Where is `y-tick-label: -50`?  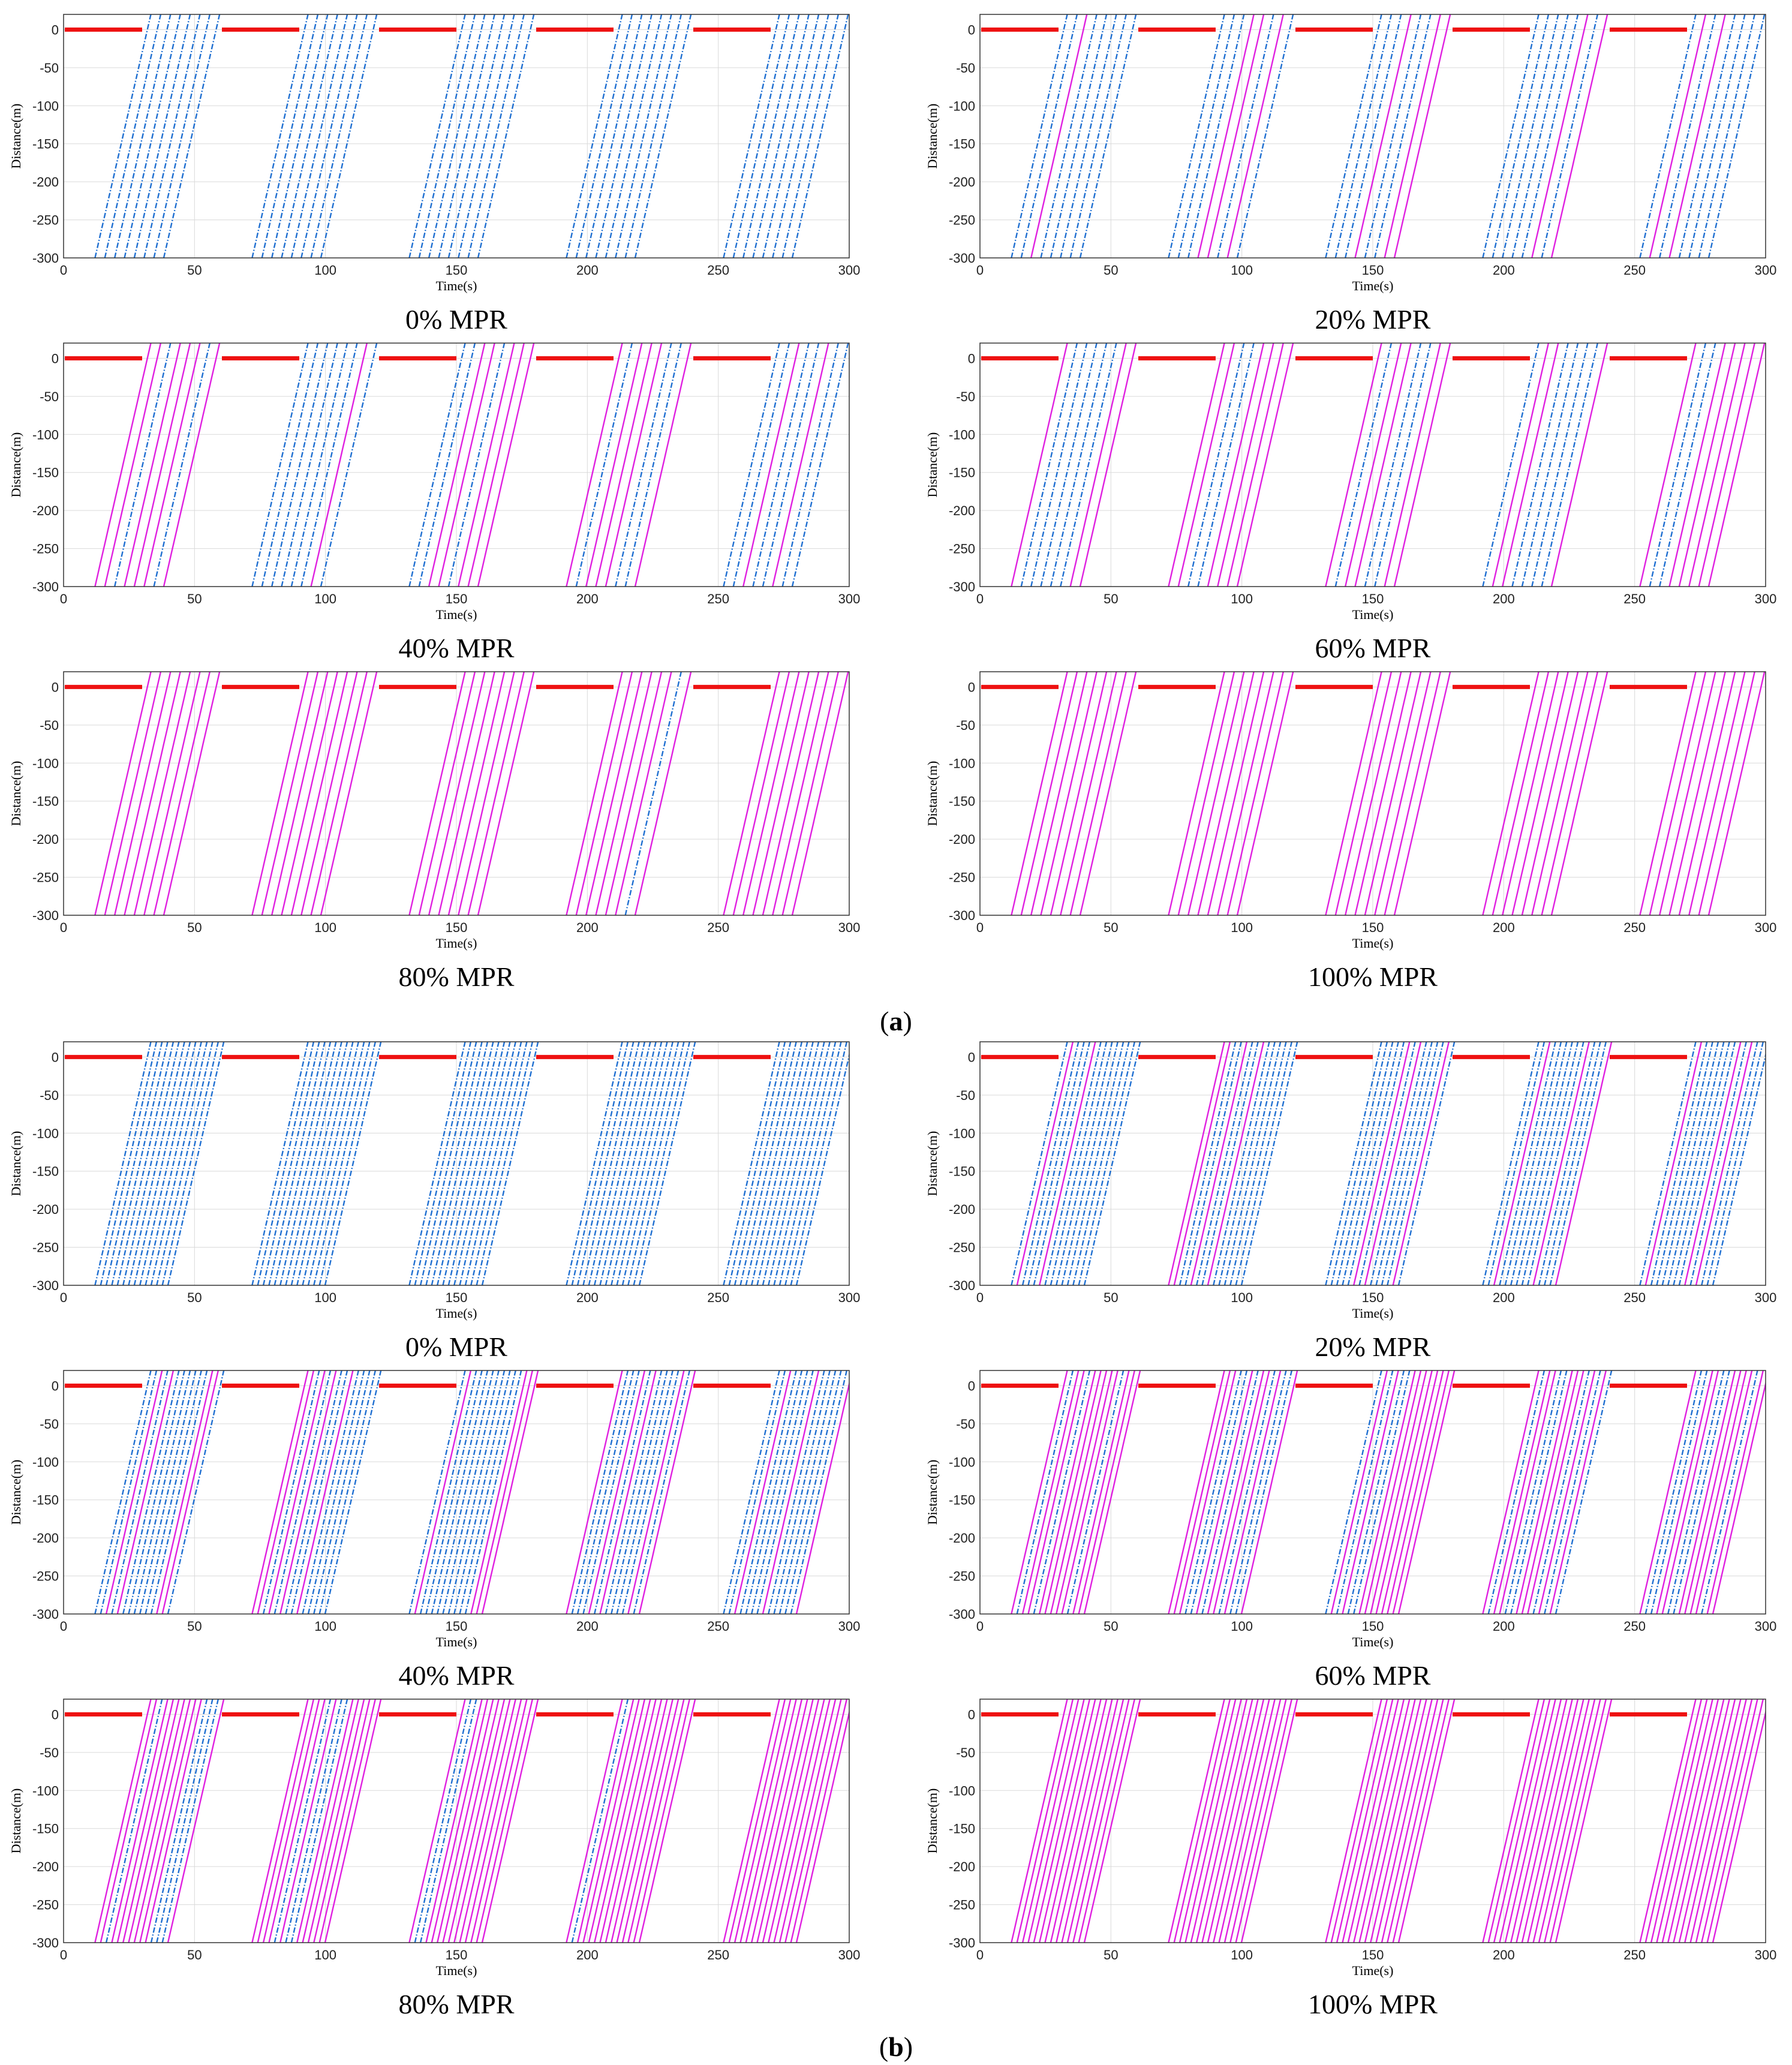
y-tick-label: -50 is located at coordinates (49, 1752).